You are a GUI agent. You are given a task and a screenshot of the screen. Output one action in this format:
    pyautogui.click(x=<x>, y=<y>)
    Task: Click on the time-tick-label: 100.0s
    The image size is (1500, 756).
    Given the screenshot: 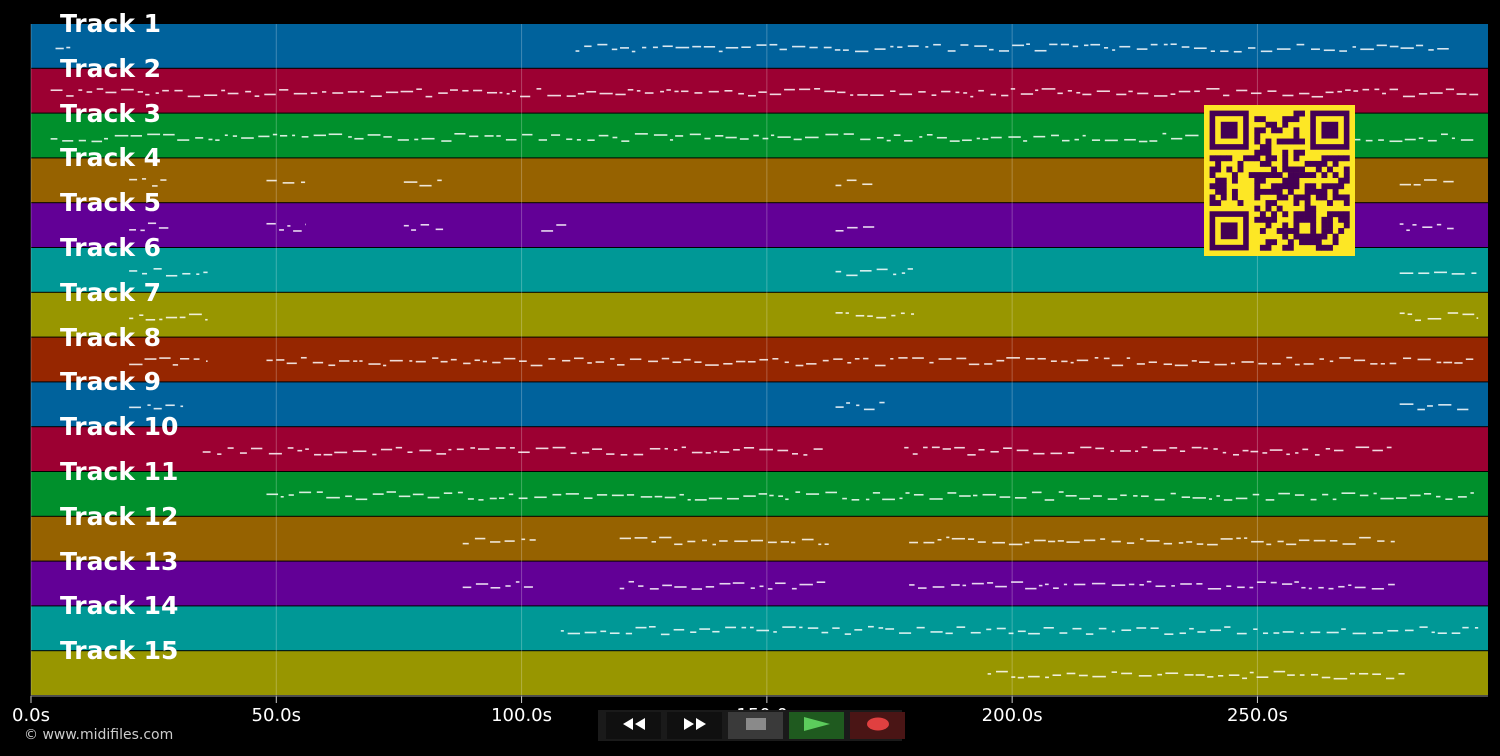 What is the action you would take?
    pyautogui.click(x=522, y=715)
    